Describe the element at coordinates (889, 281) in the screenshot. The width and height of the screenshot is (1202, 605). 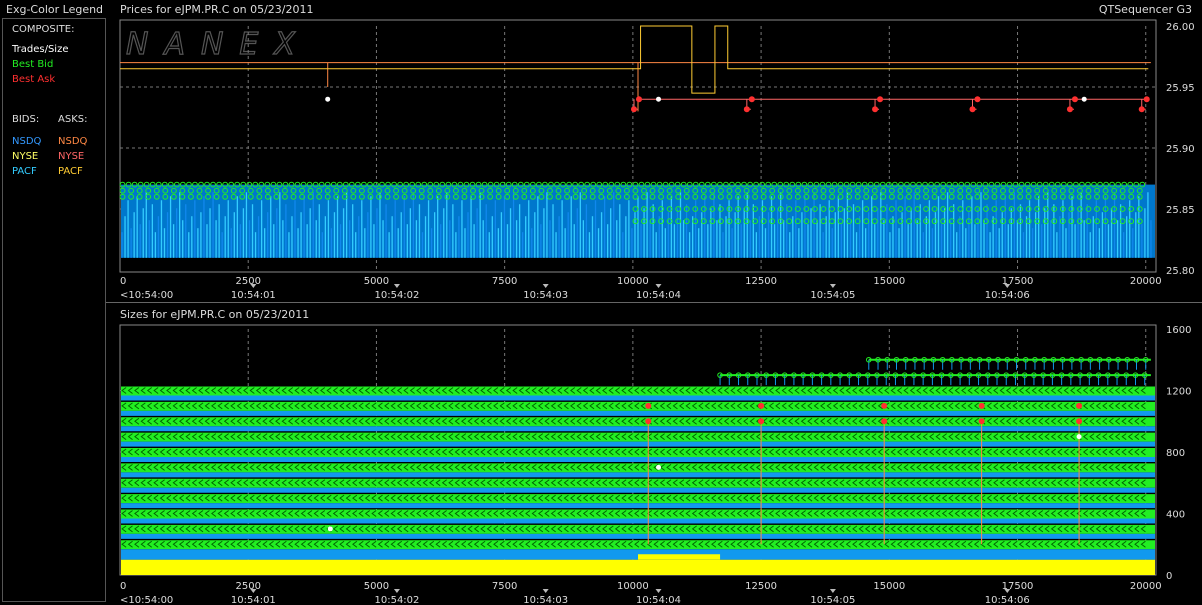
I see `price-x-tick-label: 15000` at that location.